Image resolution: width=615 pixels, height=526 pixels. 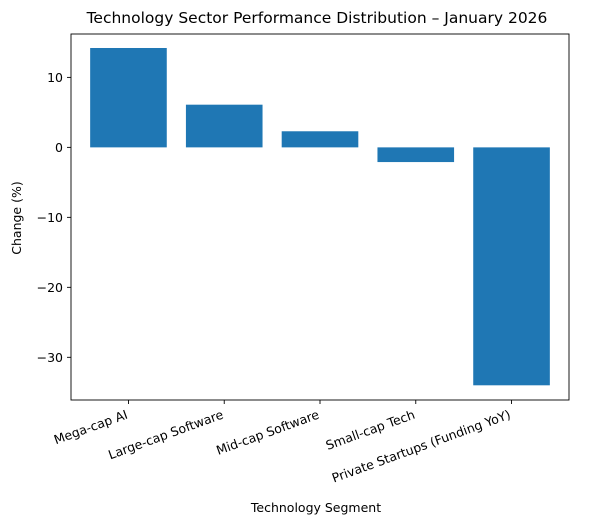 I want to click on y-axis-label: Change (%), so click(x=16, y=217).